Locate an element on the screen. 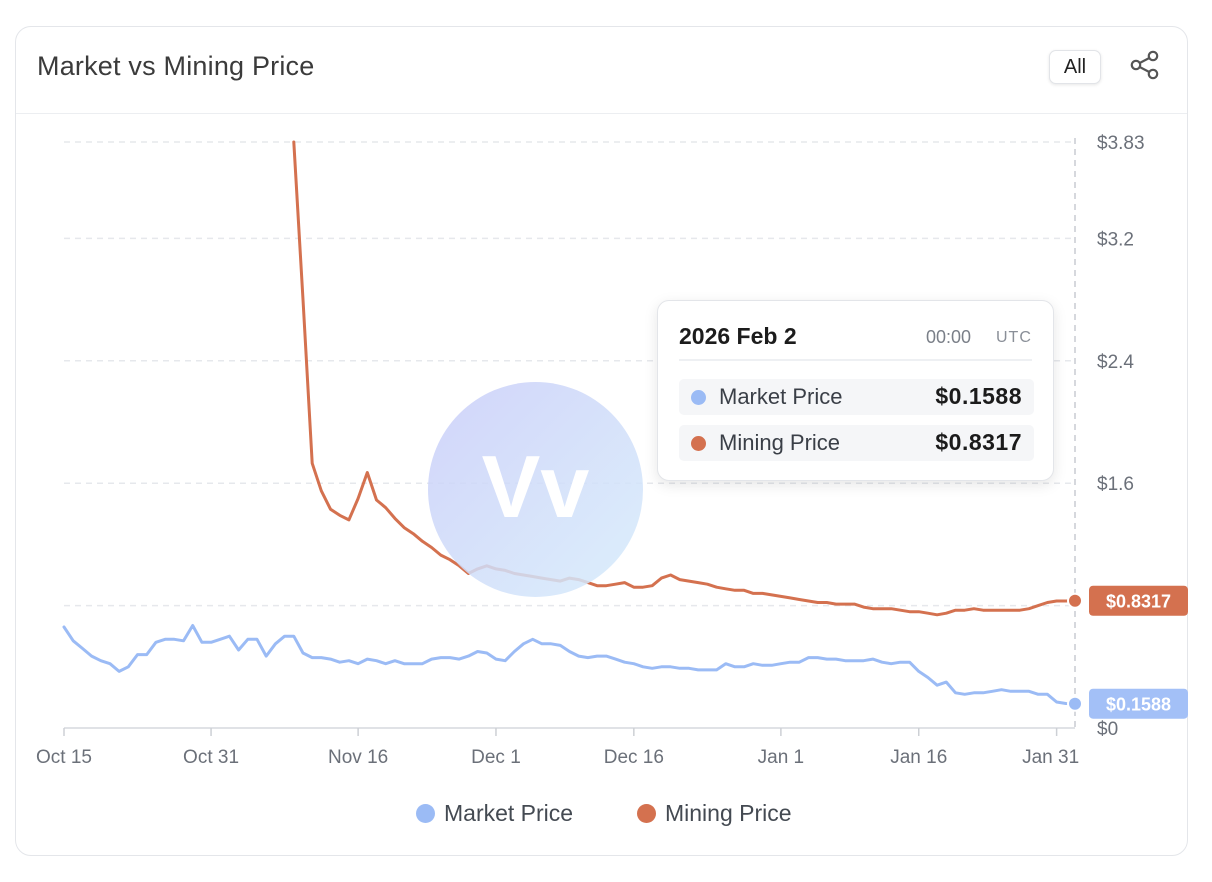  x-tick-label: Jan 31 is located at coordinates (1050, 757).